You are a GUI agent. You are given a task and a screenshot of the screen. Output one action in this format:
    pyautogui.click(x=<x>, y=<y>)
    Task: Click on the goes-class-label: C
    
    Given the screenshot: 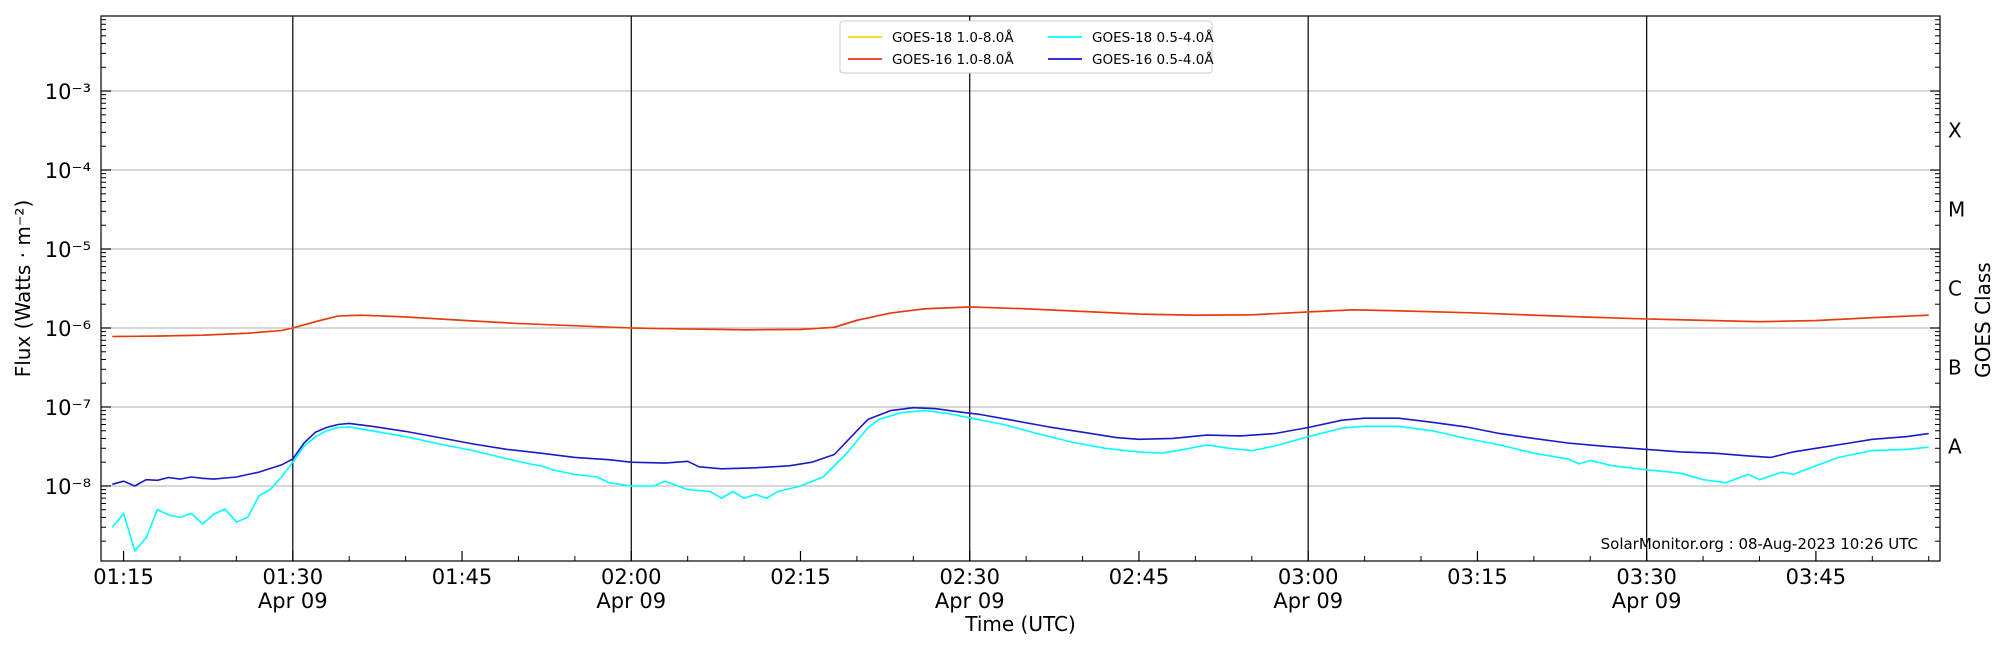 What is the action you would take?
    pyautogui.click(x=1955, y=289)
    